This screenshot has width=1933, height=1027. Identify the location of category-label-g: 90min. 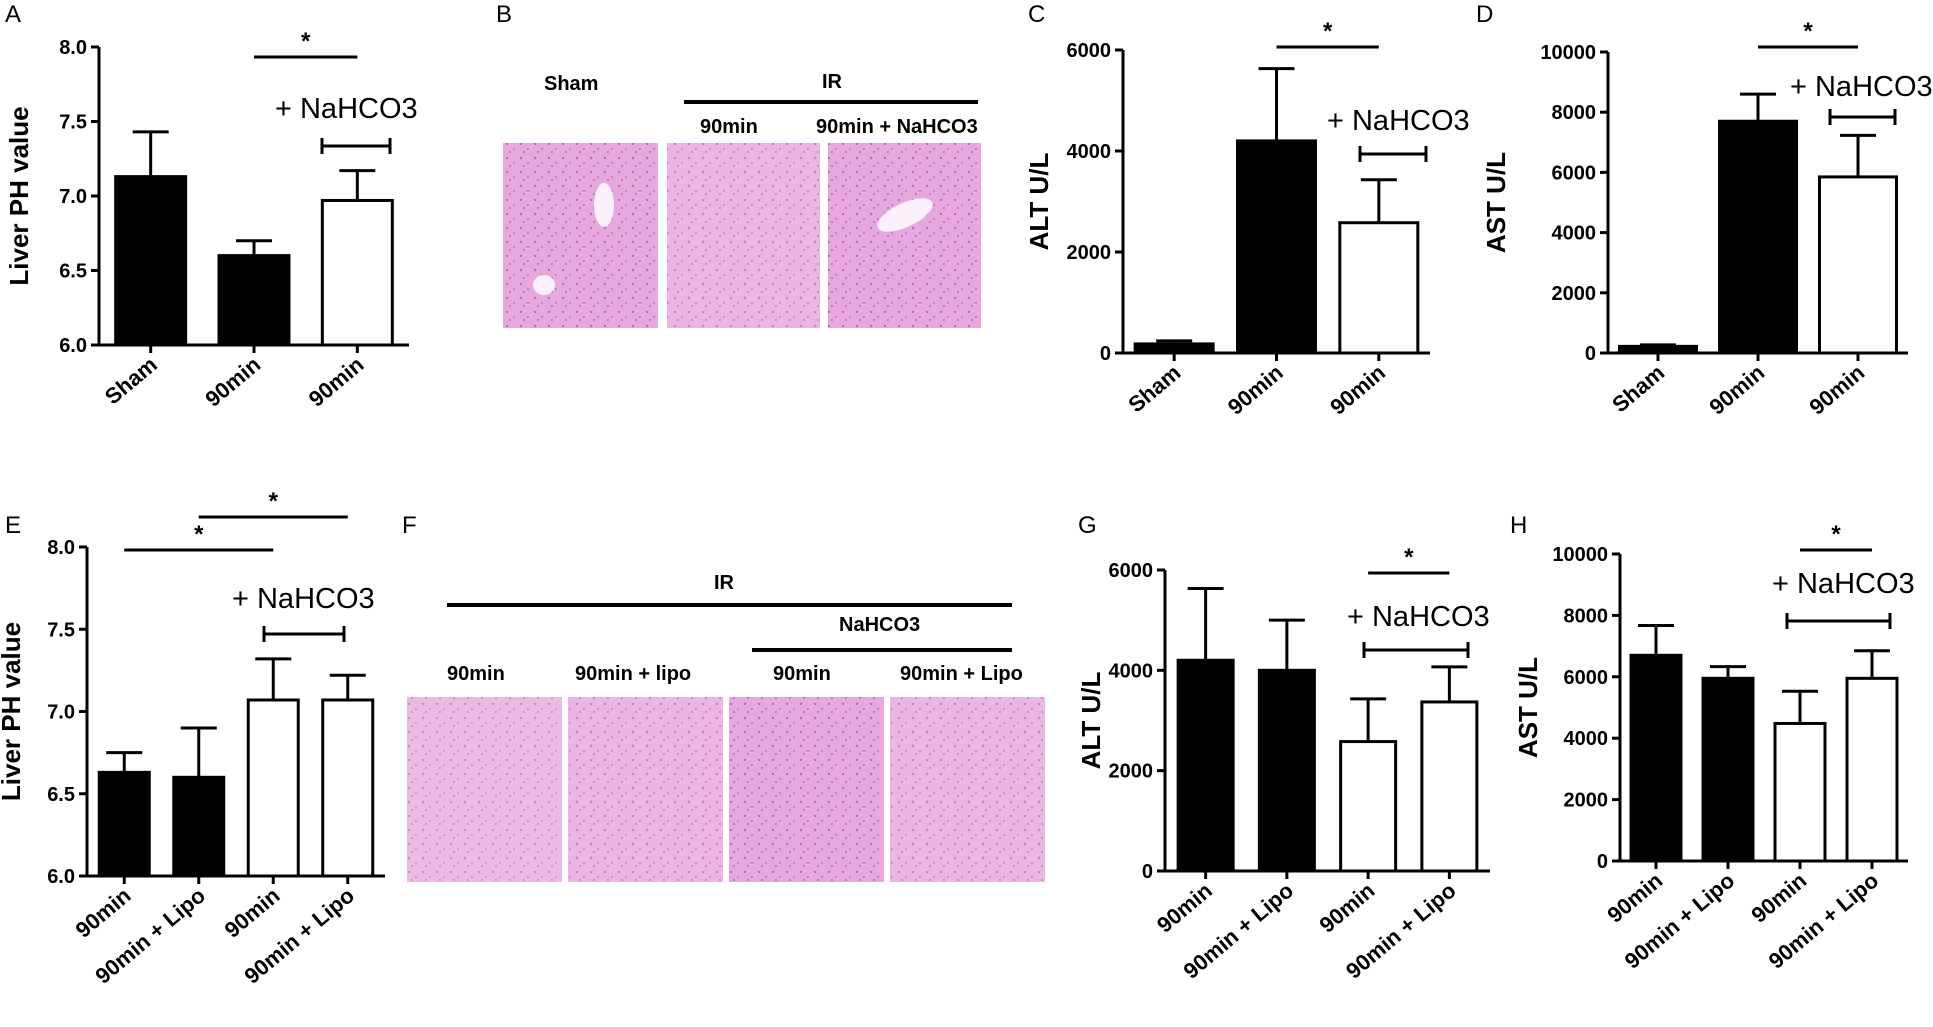
(1347, 908).